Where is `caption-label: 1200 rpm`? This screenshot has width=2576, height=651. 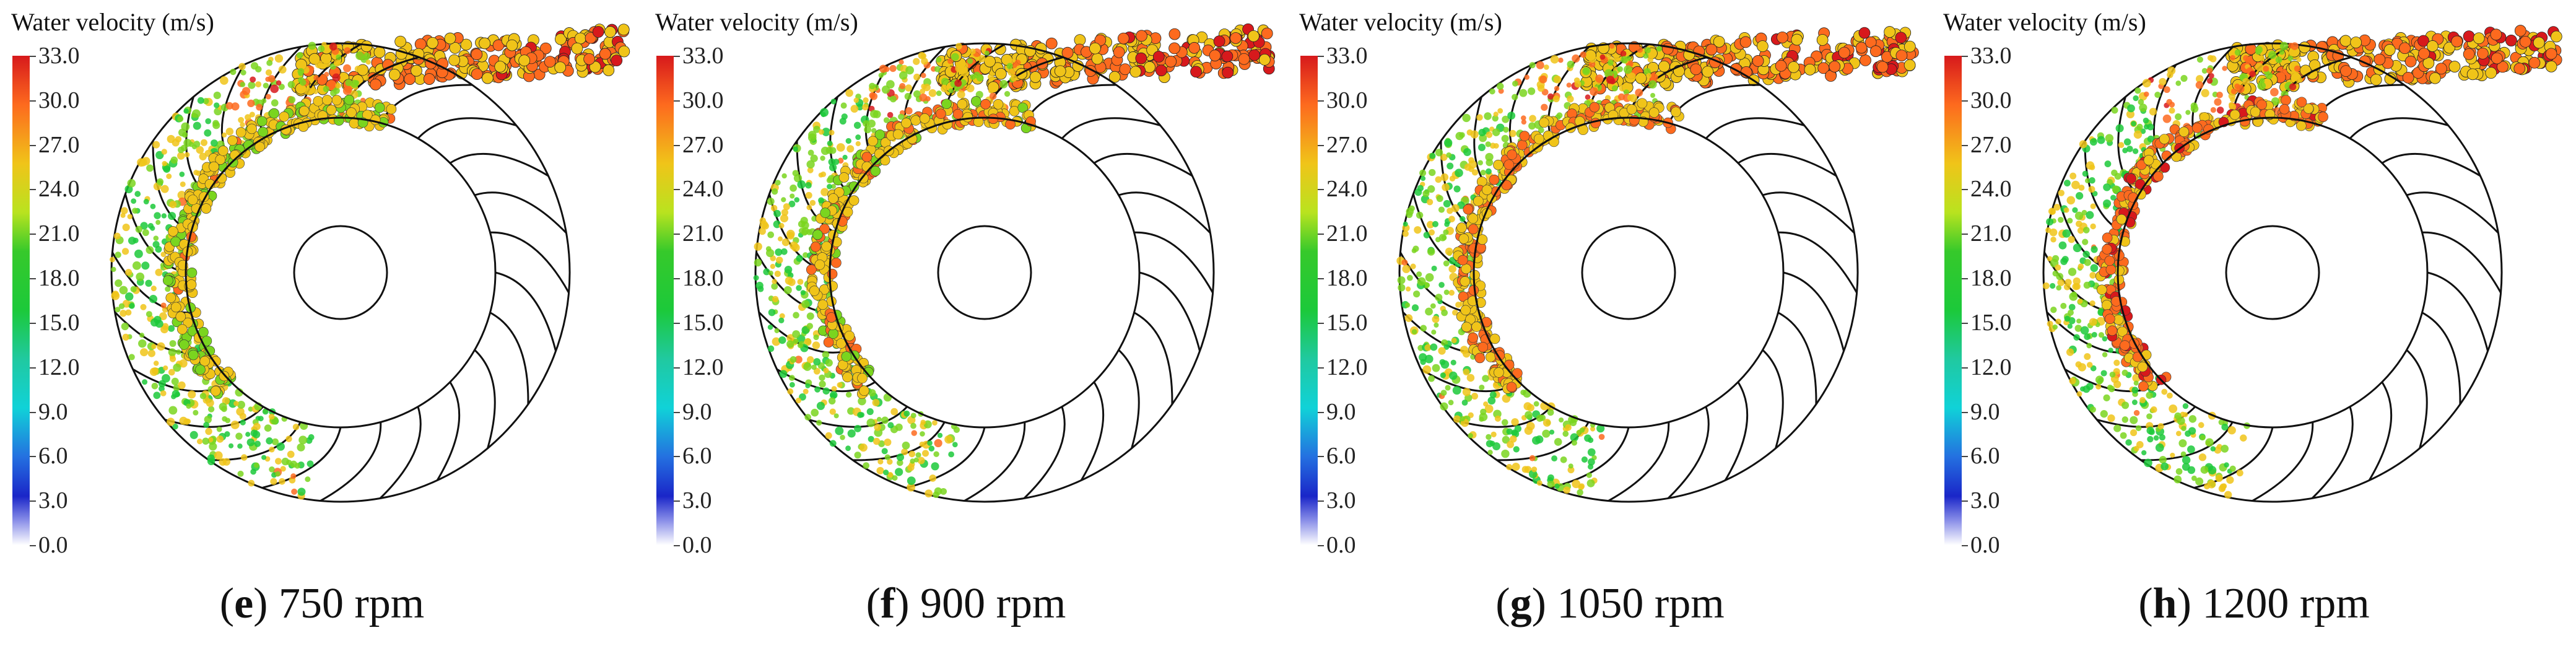 caption-label: 1200 rpm is located at coordinates (2286, 603).